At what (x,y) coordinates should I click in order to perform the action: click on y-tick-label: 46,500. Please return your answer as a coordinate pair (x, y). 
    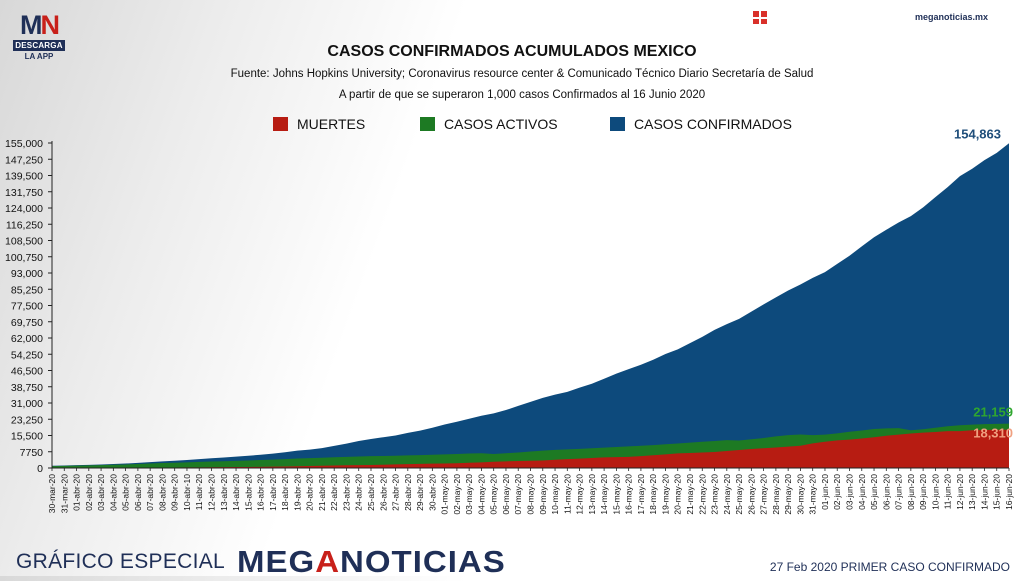
    Looking at the image, I should click on (27, 372).